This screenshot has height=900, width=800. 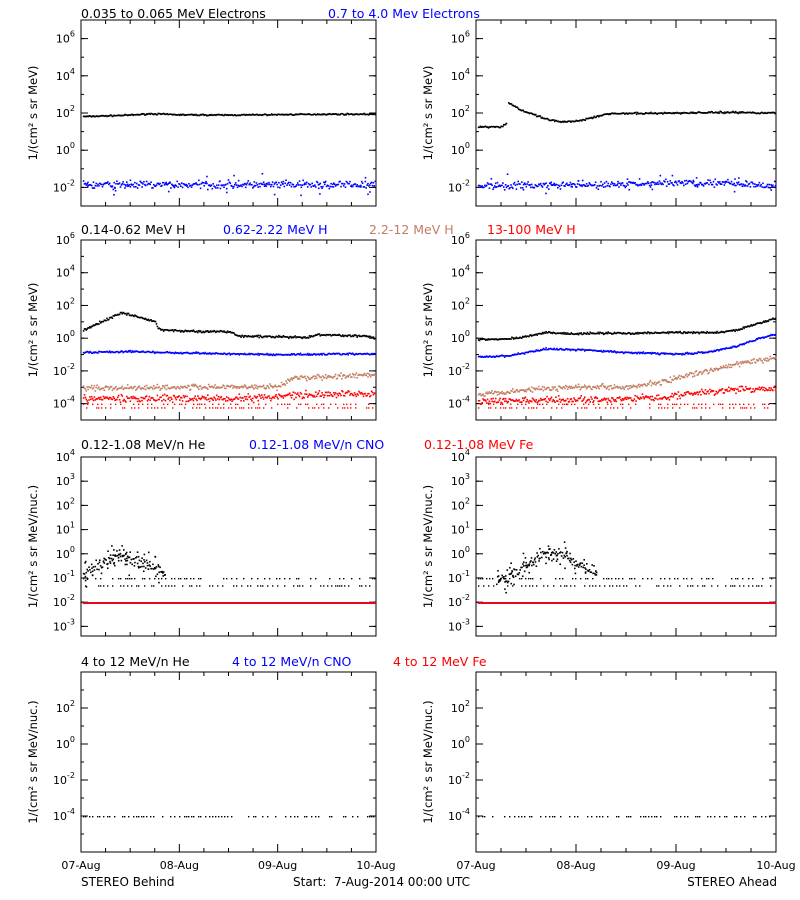 What do you see at coordinates (65, 75) in the screenshot?
I see `y-tick-label: 10⁴` at bounding box center [65, 75].